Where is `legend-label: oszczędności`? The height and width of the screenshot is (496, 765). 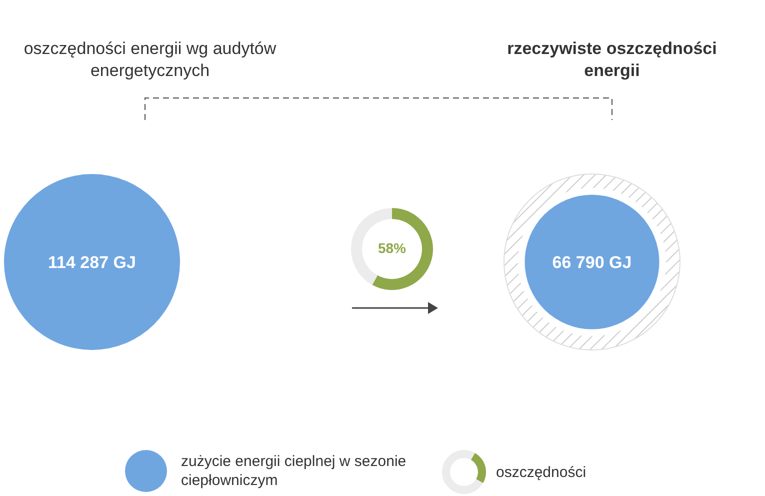
legend-label: oszczędności is located at coordinates (541, 472).